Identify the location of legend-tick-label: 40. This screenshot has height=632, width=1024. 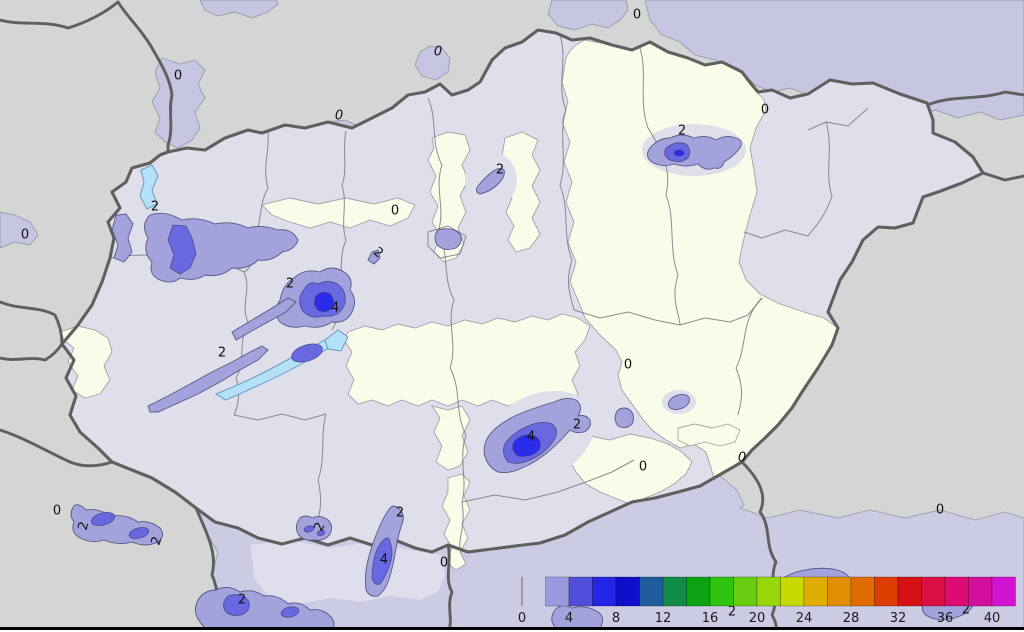
(992, 618).